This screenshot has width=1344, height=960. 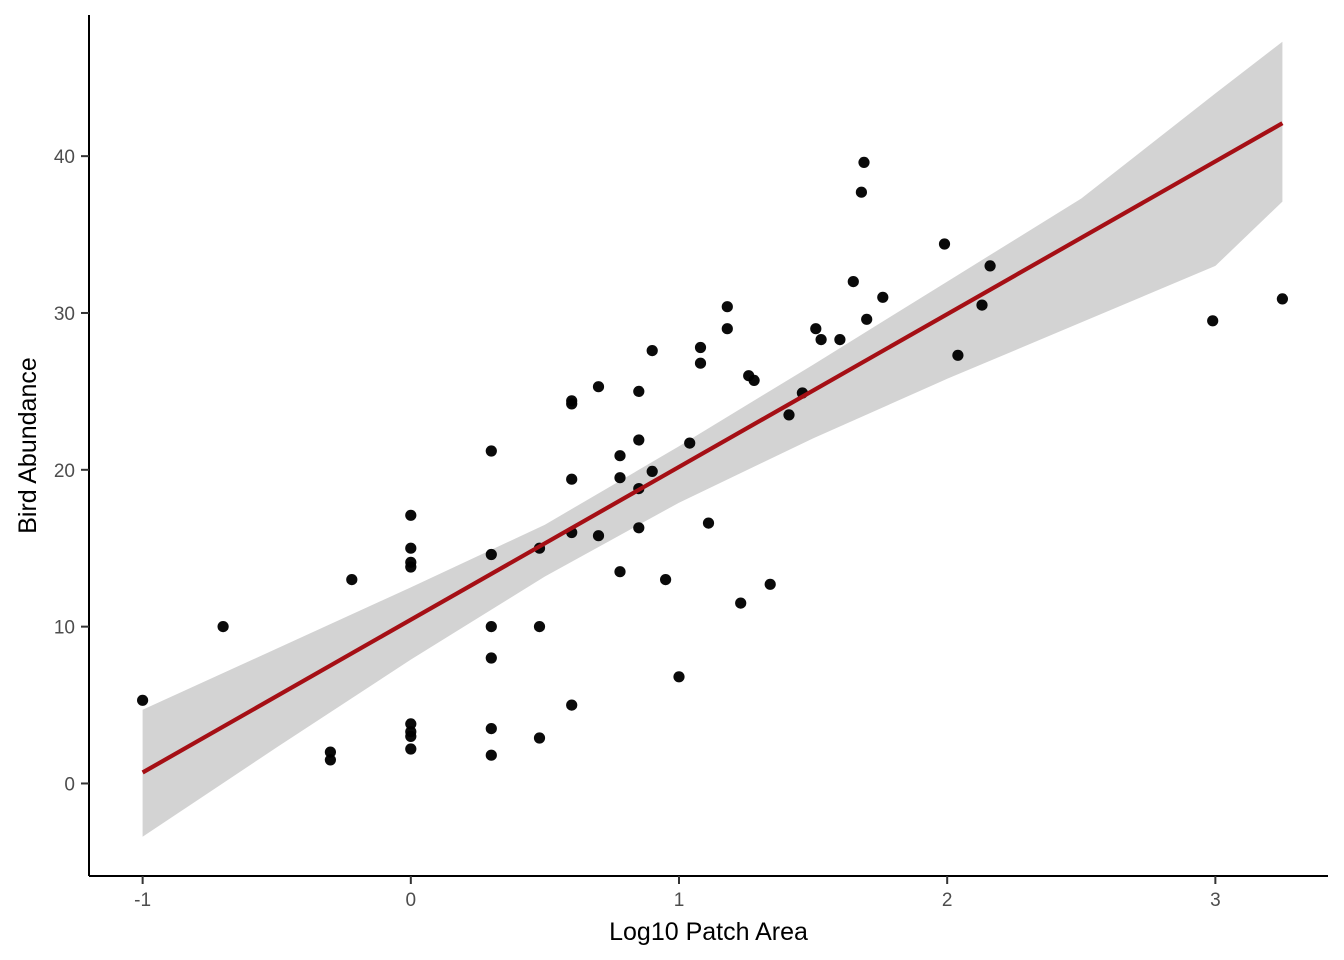 What do you see at coordinates (947, 900) in the screenshot?
I see `x-tick-label: 2` at bounding box center [947, 900].